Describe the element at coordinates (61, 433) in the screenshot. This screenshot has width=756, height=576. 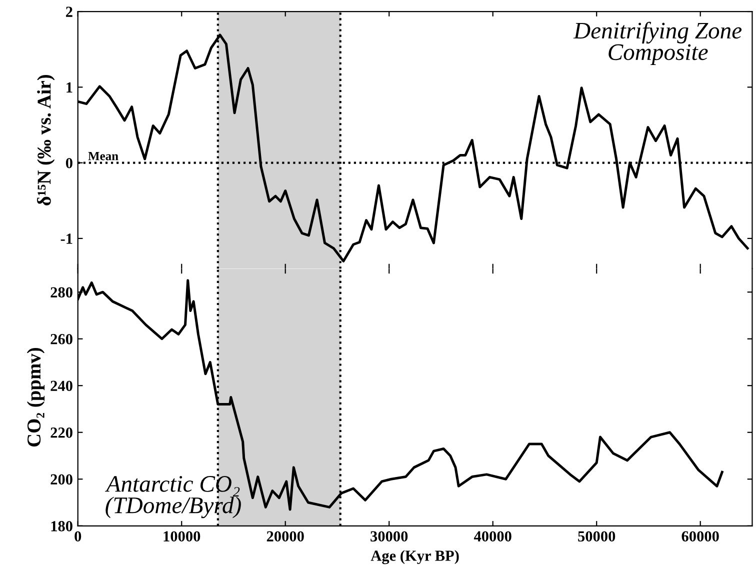
I see `y-tick-label: 220` at that location.